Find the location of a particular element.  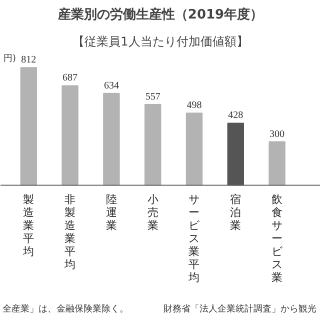

data-label: 812 is located at coordinates (28, 60).